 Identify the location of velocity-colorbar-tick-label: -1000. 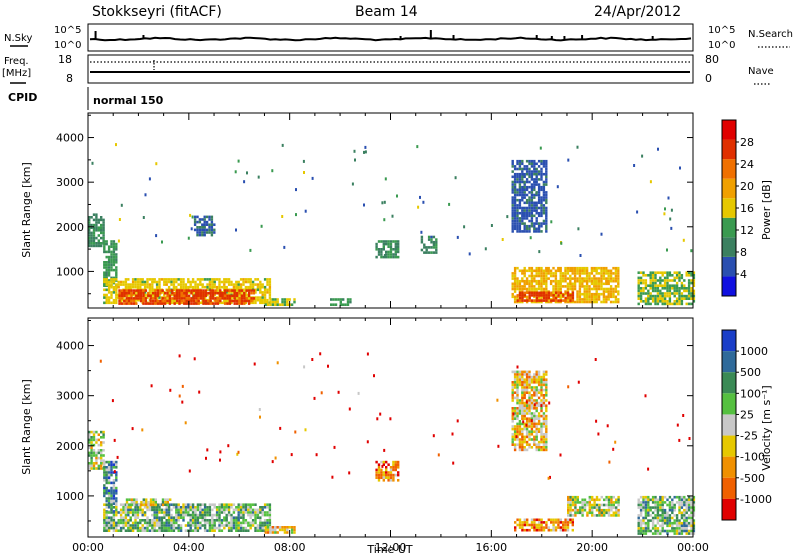
(756, 499).